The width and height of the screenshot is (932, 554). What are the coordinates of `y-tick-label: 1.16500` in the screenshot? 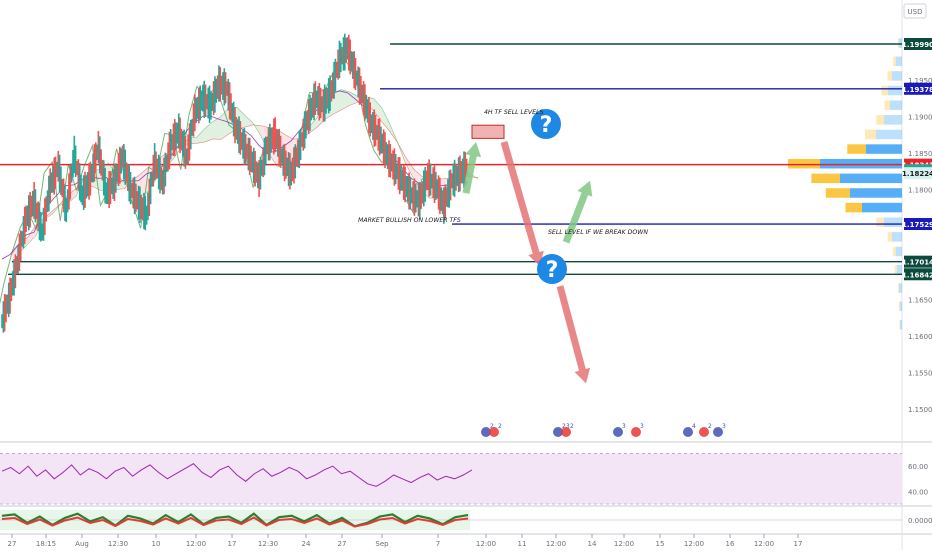 It's located at (920, 300).